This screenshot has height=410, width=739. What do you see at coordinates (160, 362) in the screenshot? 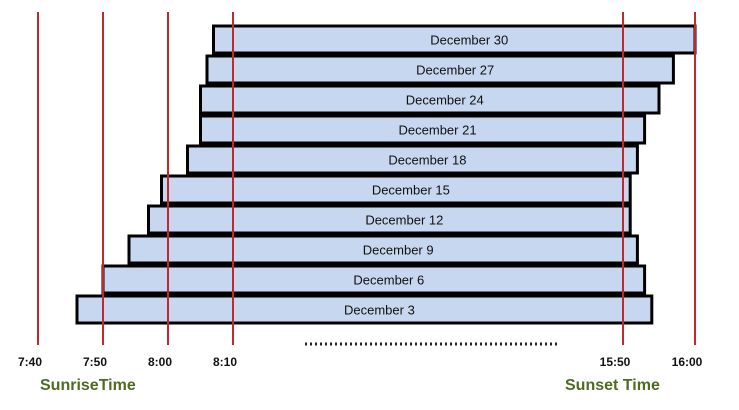
I see `x-tick-label: 8:00` at bounding box center [160, 362].